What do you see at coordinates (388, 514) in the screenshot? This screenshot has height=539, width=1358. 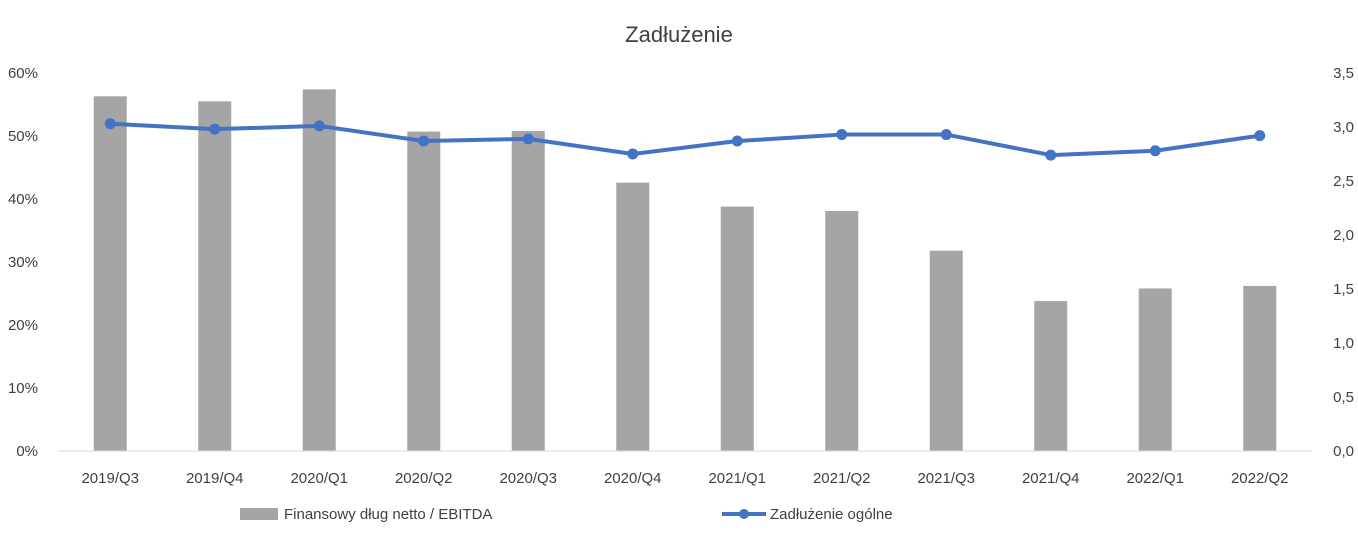 I see `legend-bar-label: Finansowy dług netto / EBITDA` at bounding box center [388, 514].